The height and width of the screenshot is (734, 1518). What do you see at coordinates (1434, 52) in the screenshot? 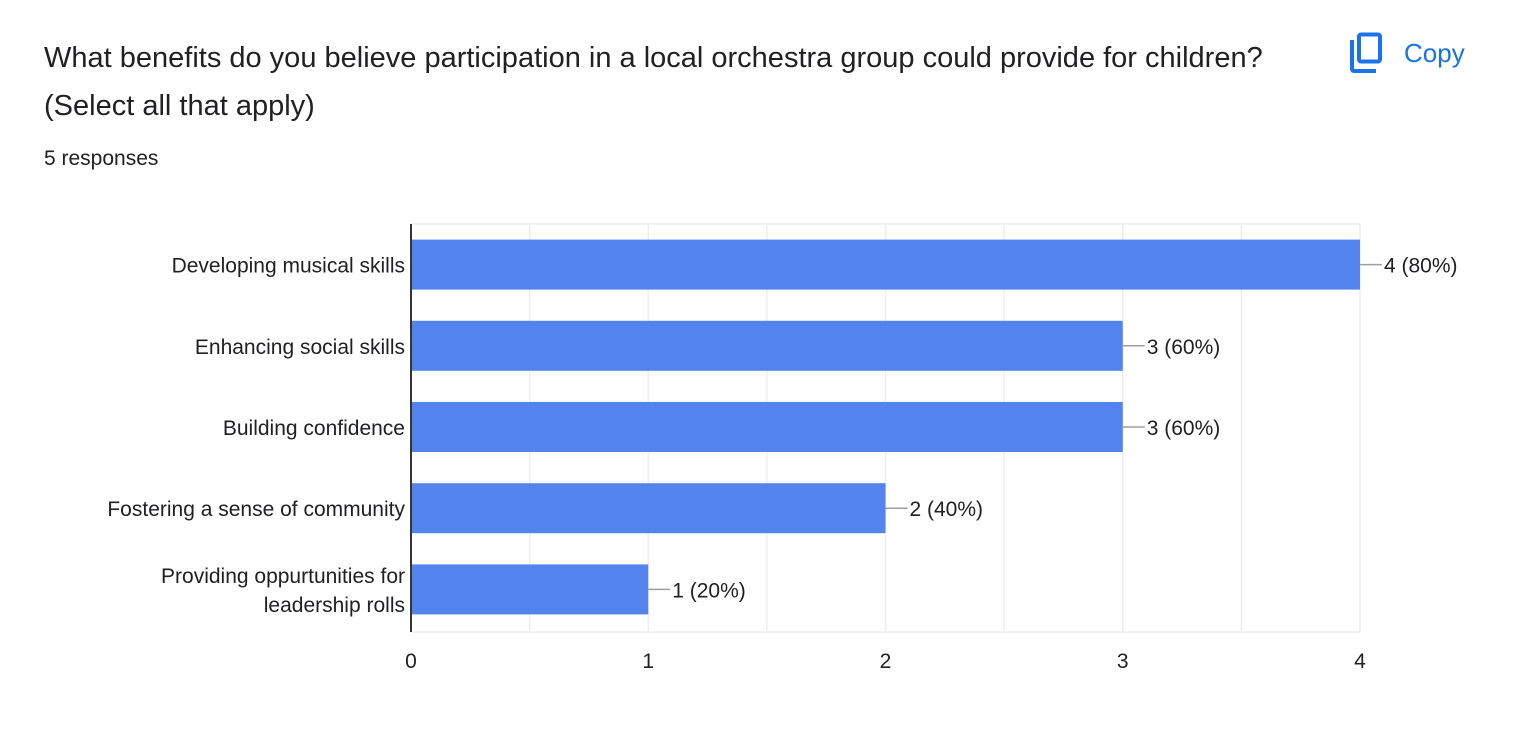
I see `copy-label: Copy` at bounding box center [1434, 52].